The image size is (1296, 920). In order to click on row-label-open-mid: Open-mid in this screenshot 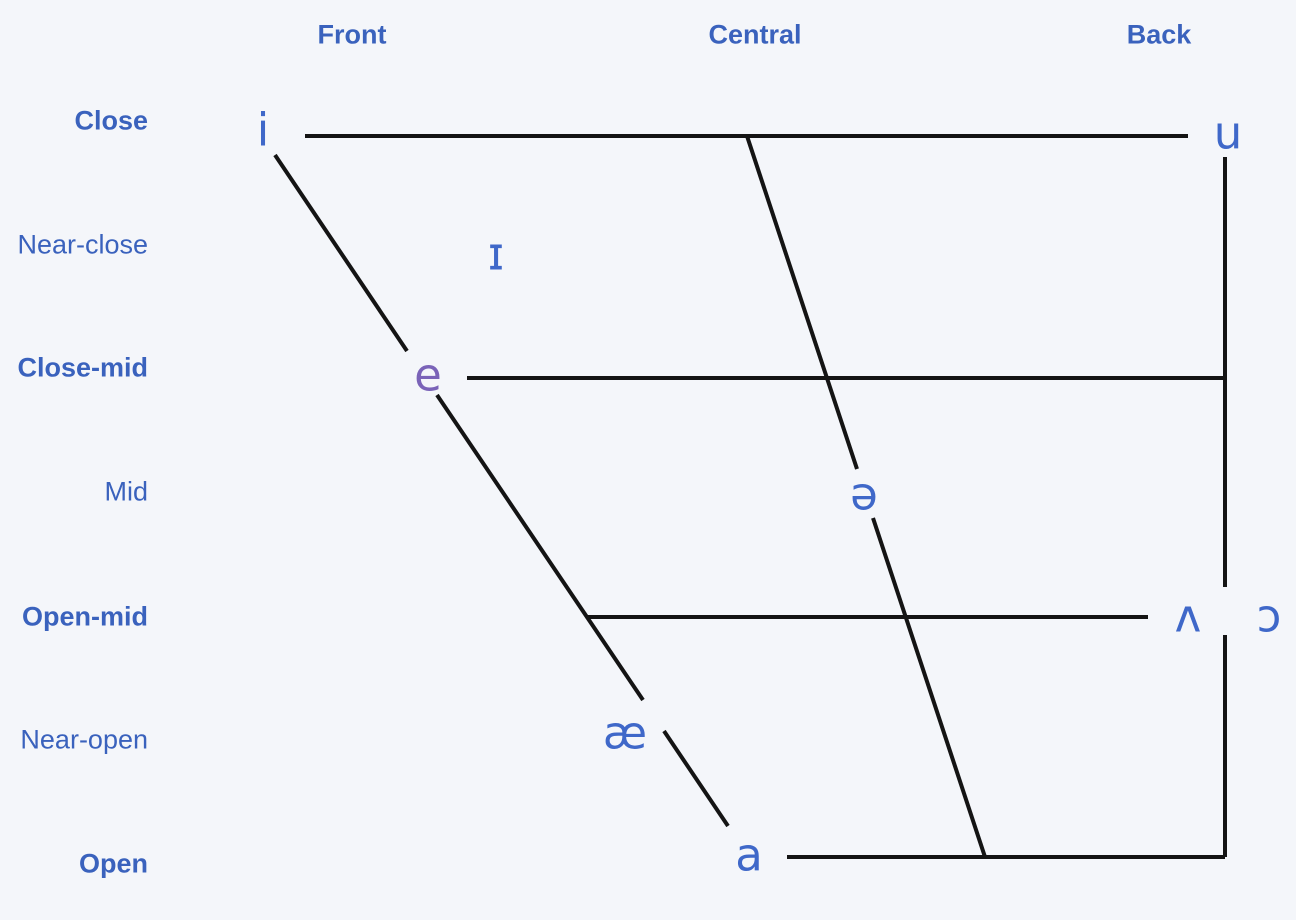, I will do `click(85, 616)`.